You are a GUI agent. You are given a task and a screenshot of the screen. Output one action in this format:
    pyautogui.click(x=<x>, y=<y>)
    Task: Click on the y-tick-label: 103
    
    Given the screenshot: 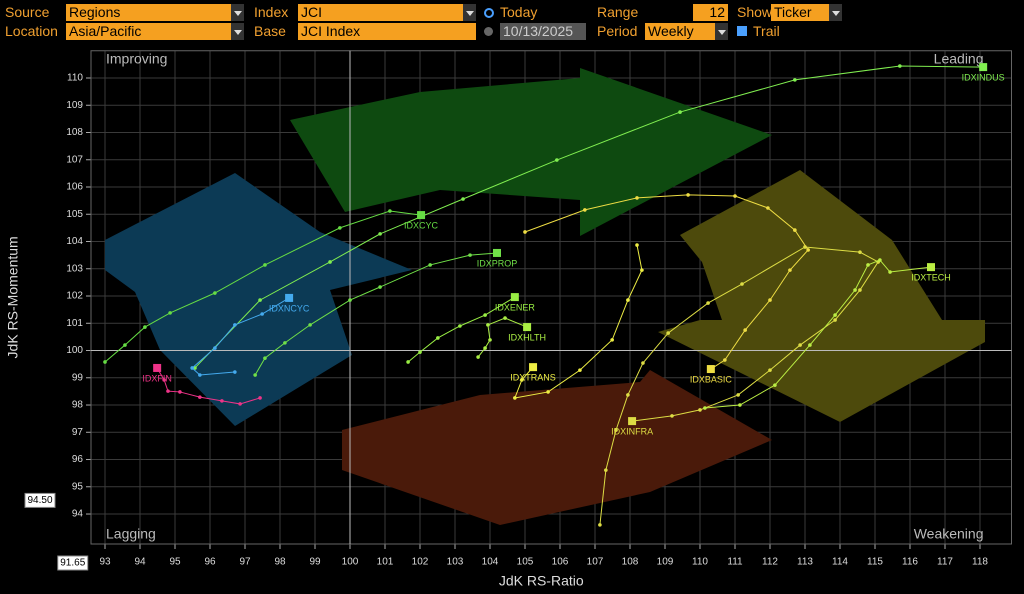 What is the action you would take?
    pyautogui.click(x=74, y=268)
    